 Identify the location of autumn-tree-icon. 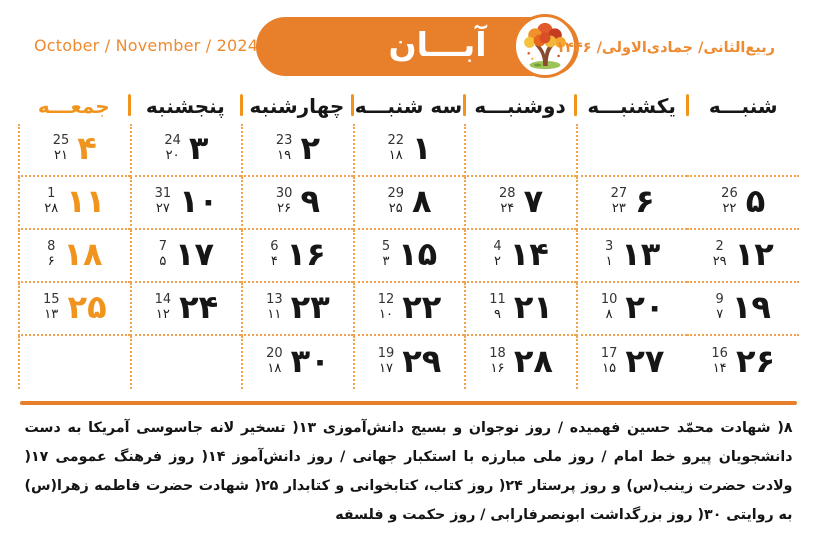
(545, 46).